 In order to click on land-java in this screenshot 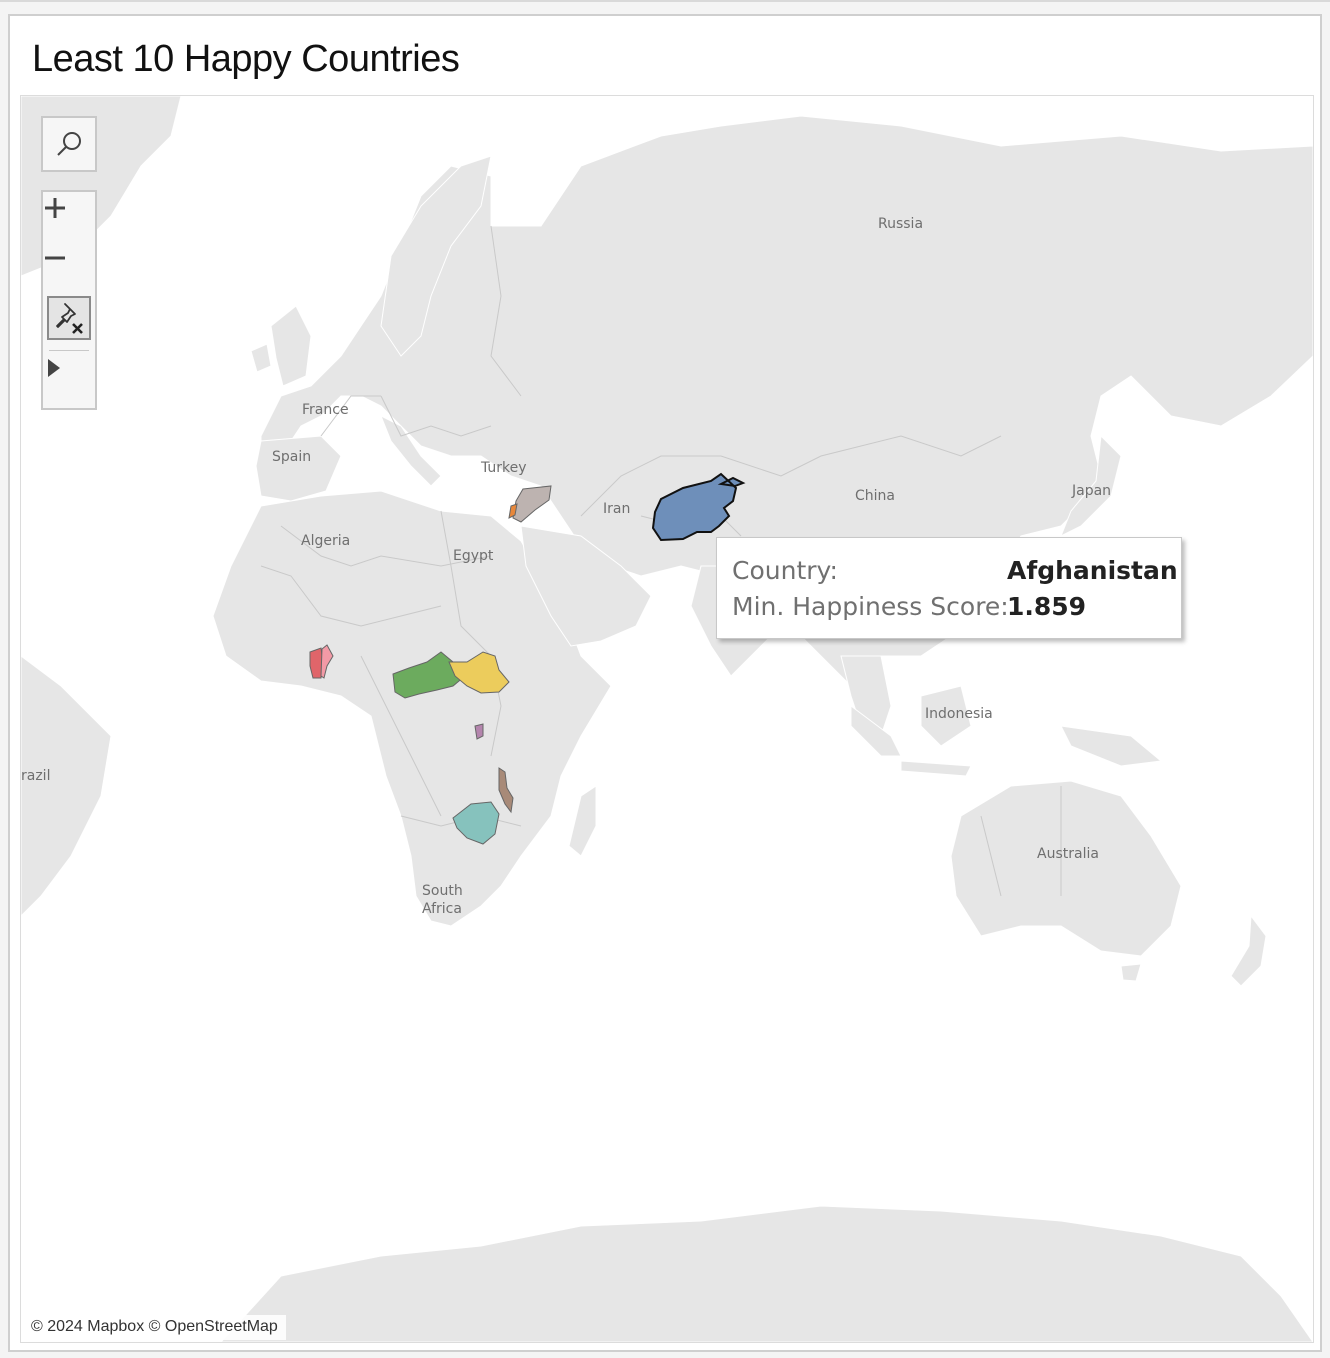, I will do `click(936, 768)`.